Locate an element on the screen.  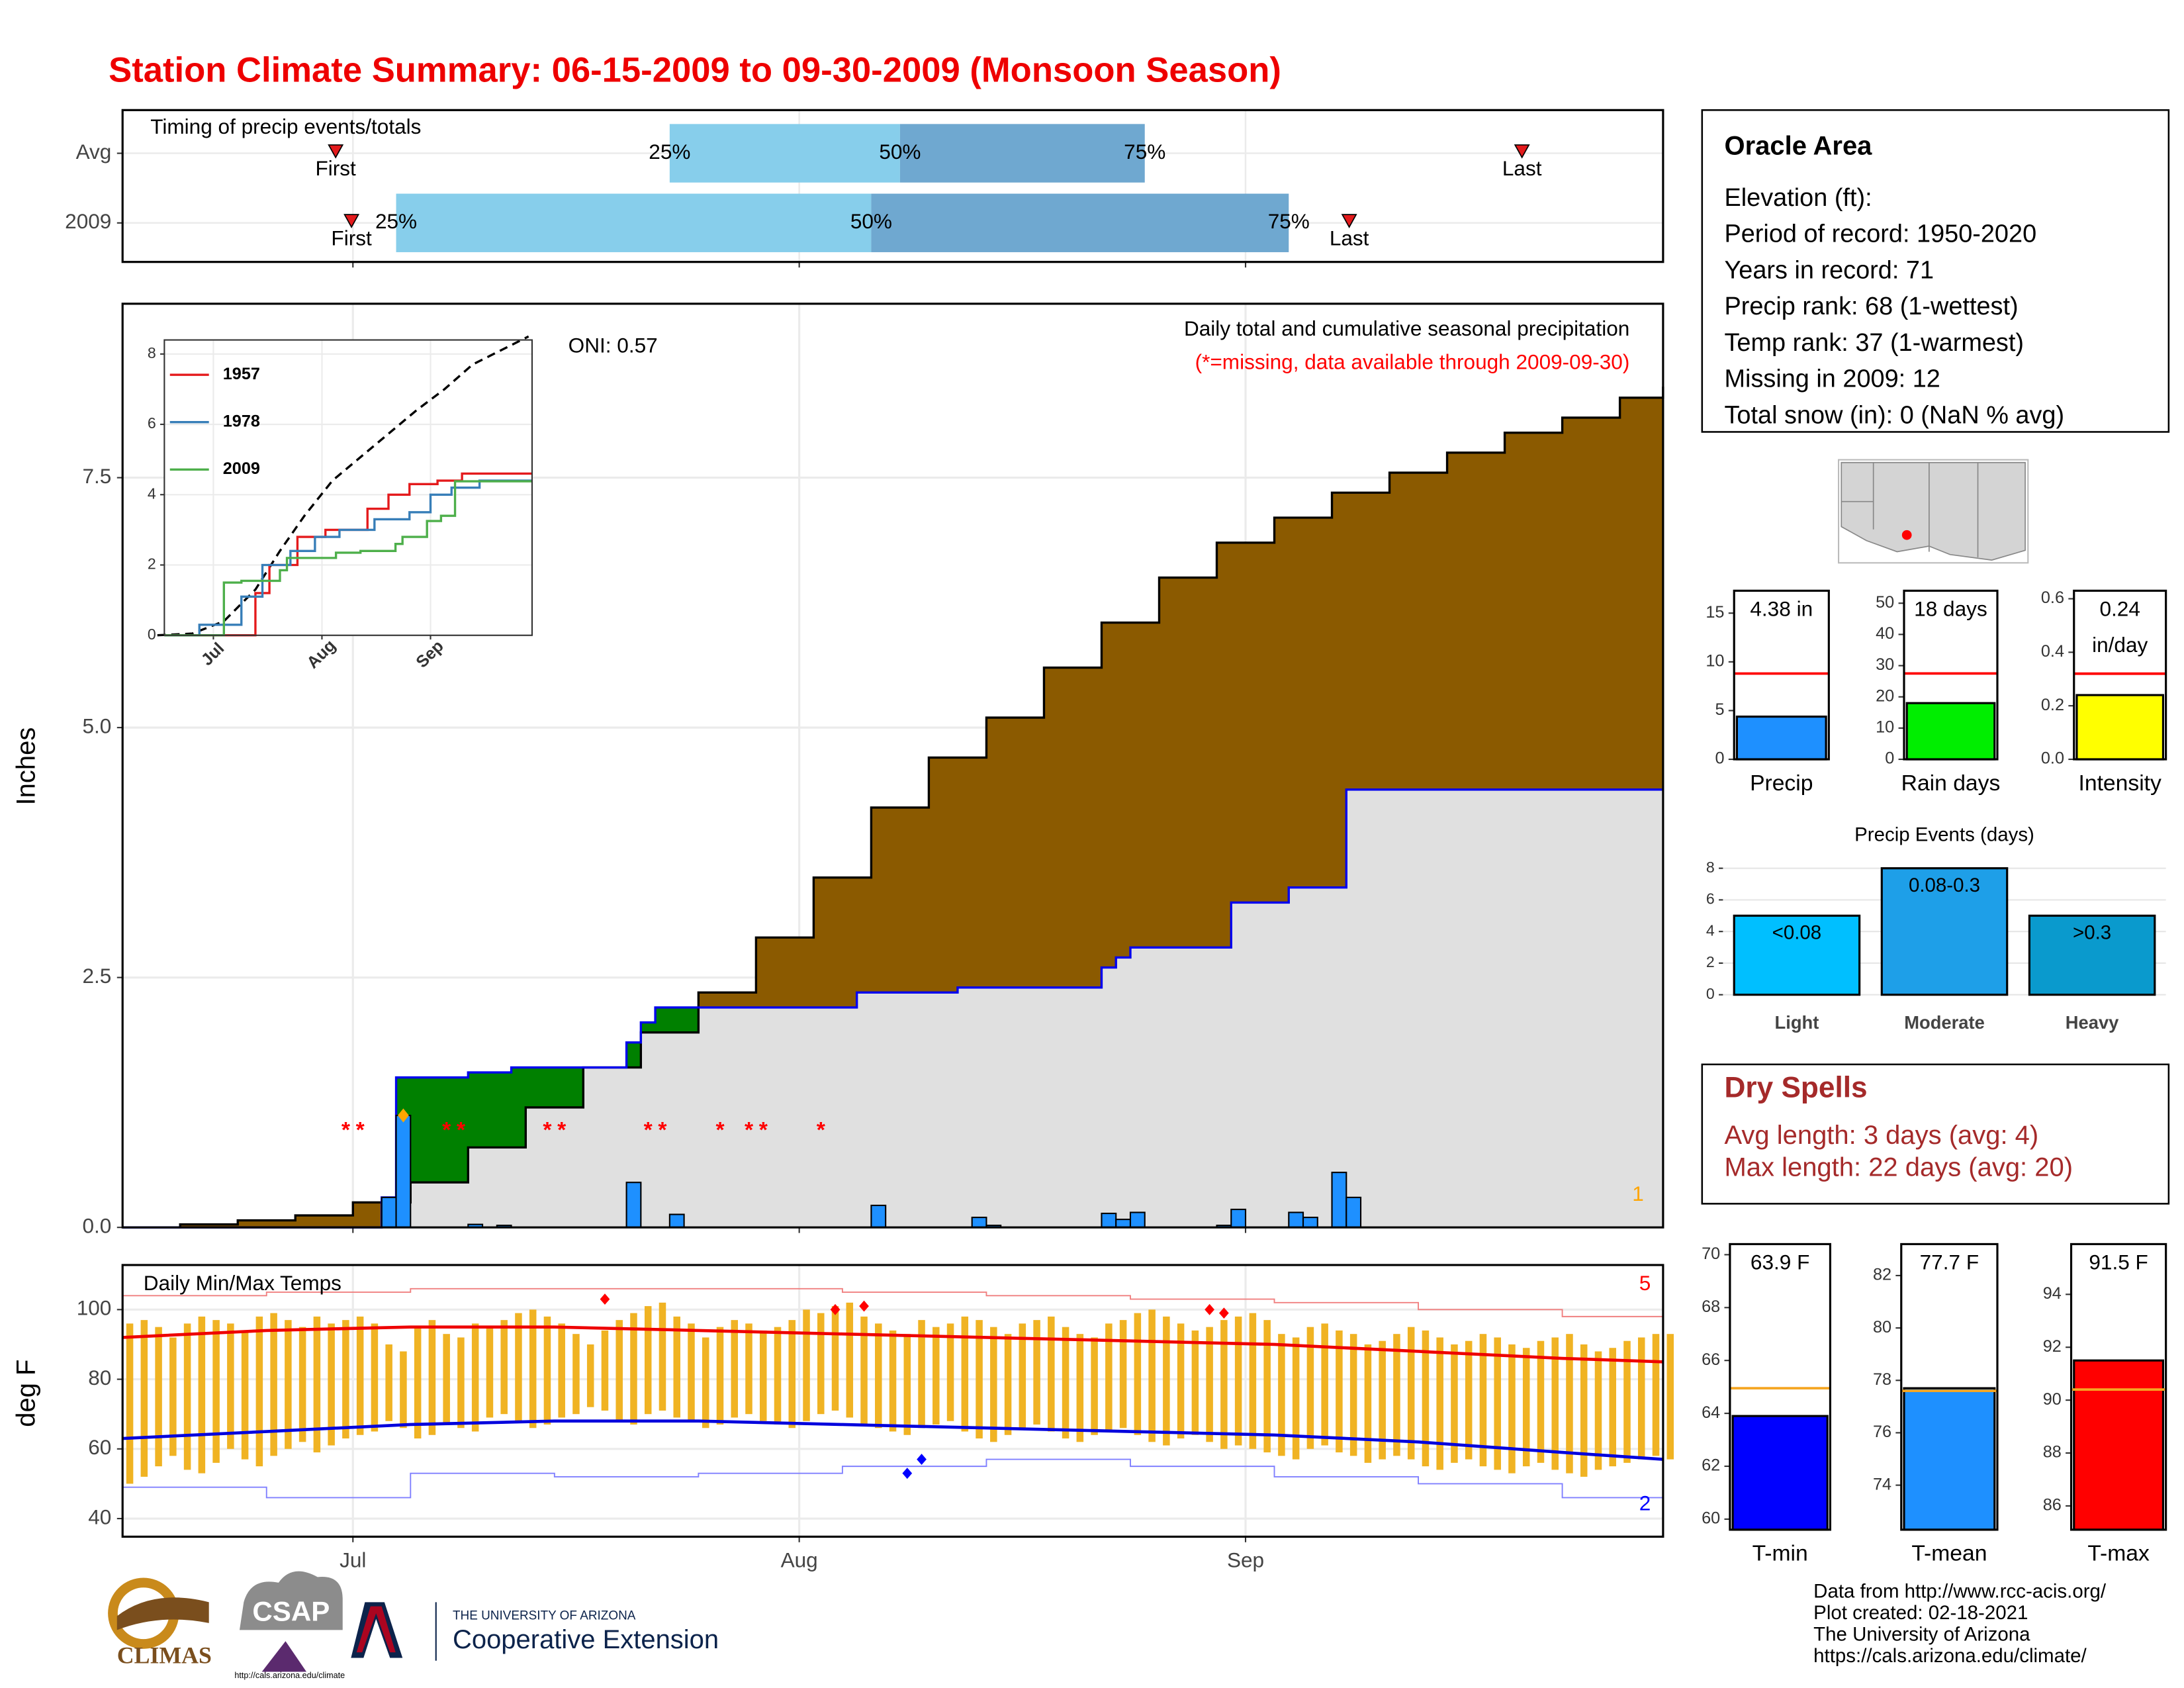
y-tick-label: 68 is located at coordinates (1711, 1306).